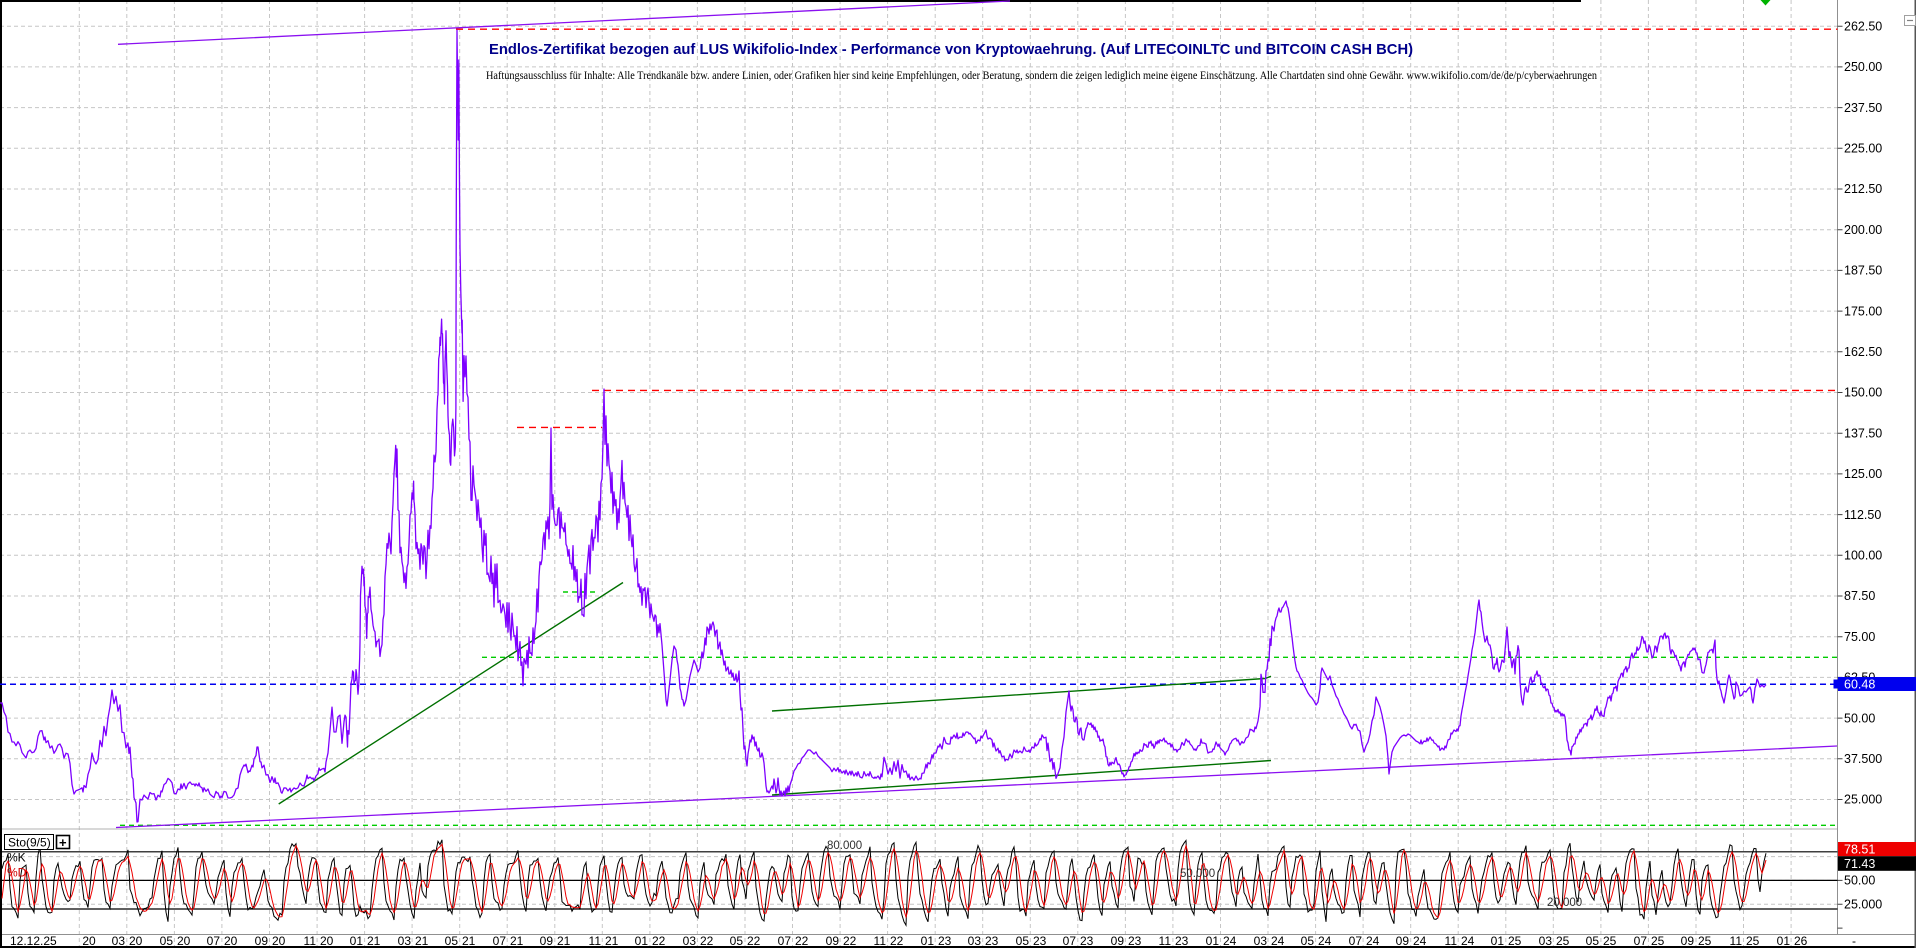  What do you see at coordinates (1863, 149) in the screenshot?
I see `svg-text: 225.00` at bounding box center [1863, 149].